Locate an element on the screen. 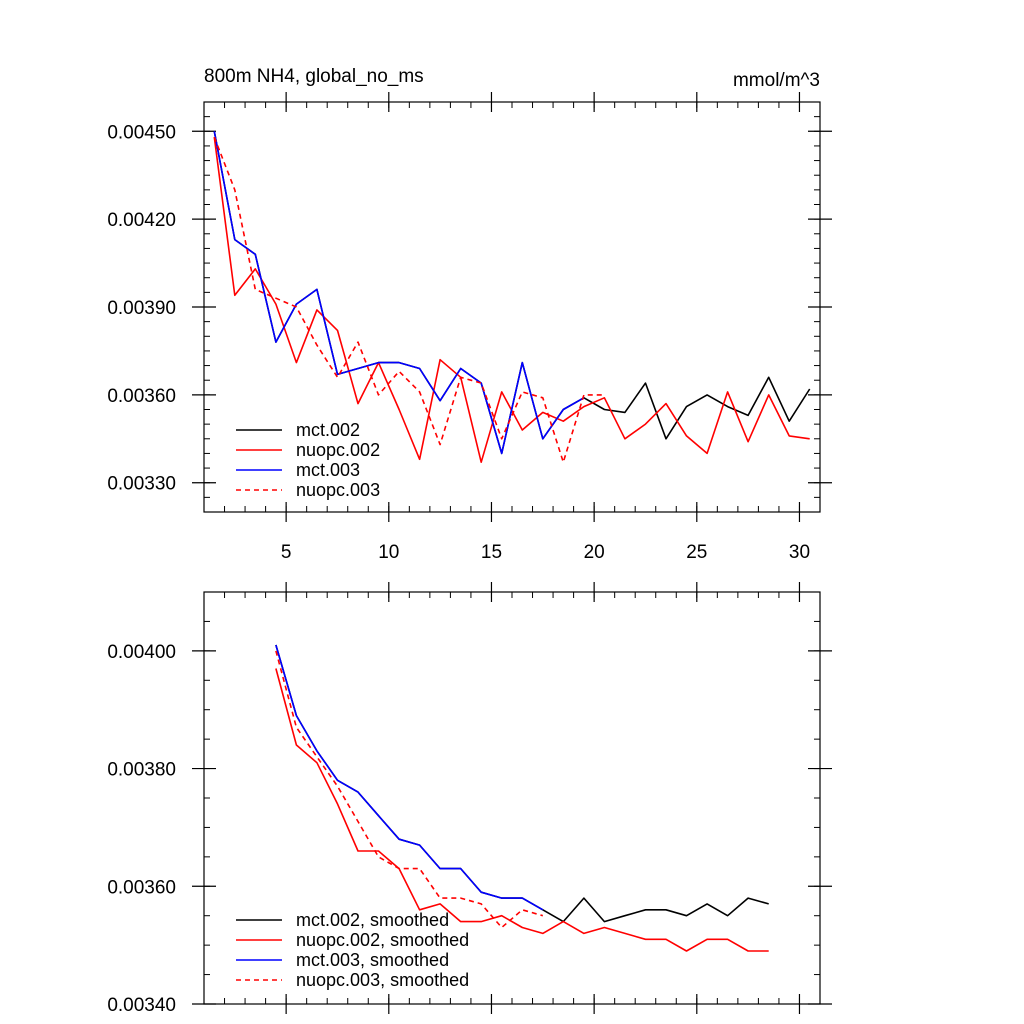  y-tick-label: 0.00340 is located at coordinates (141, 1005).